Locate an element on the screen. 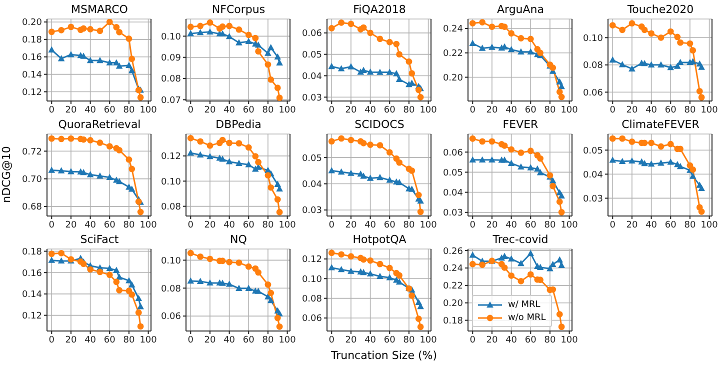 The width and height of the screenshot is (726, 366). chart-title: ArguAna is located at coordinates (521, 9).